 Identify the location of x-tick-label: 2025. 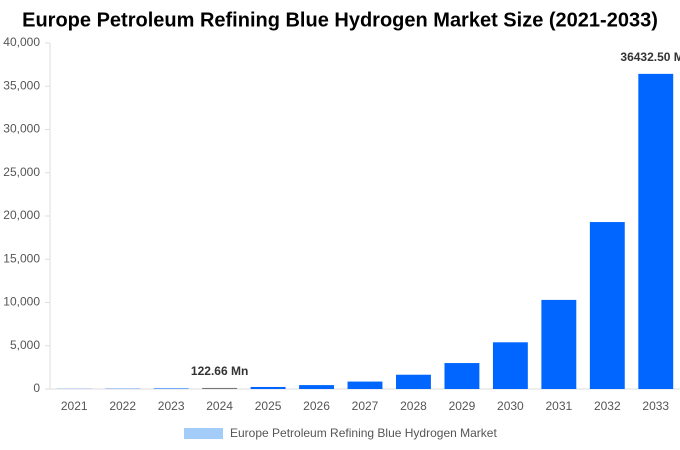
(268, 406).